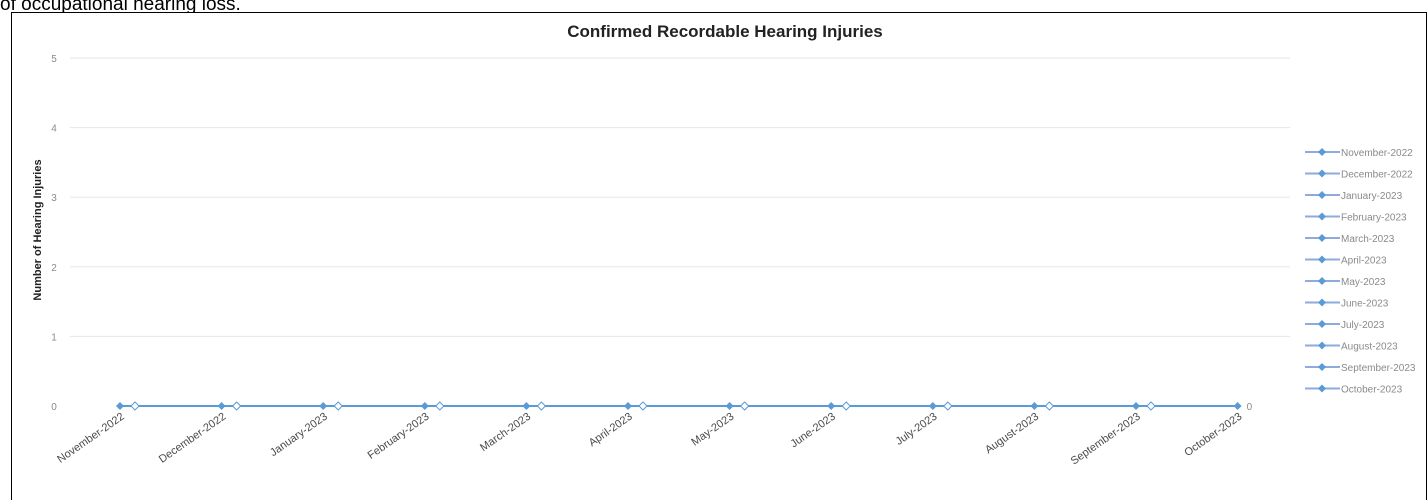 The height and width of the screenshot is (500, 1428). I want to click on x-tick-label: August-2023, so click(1012, 434).